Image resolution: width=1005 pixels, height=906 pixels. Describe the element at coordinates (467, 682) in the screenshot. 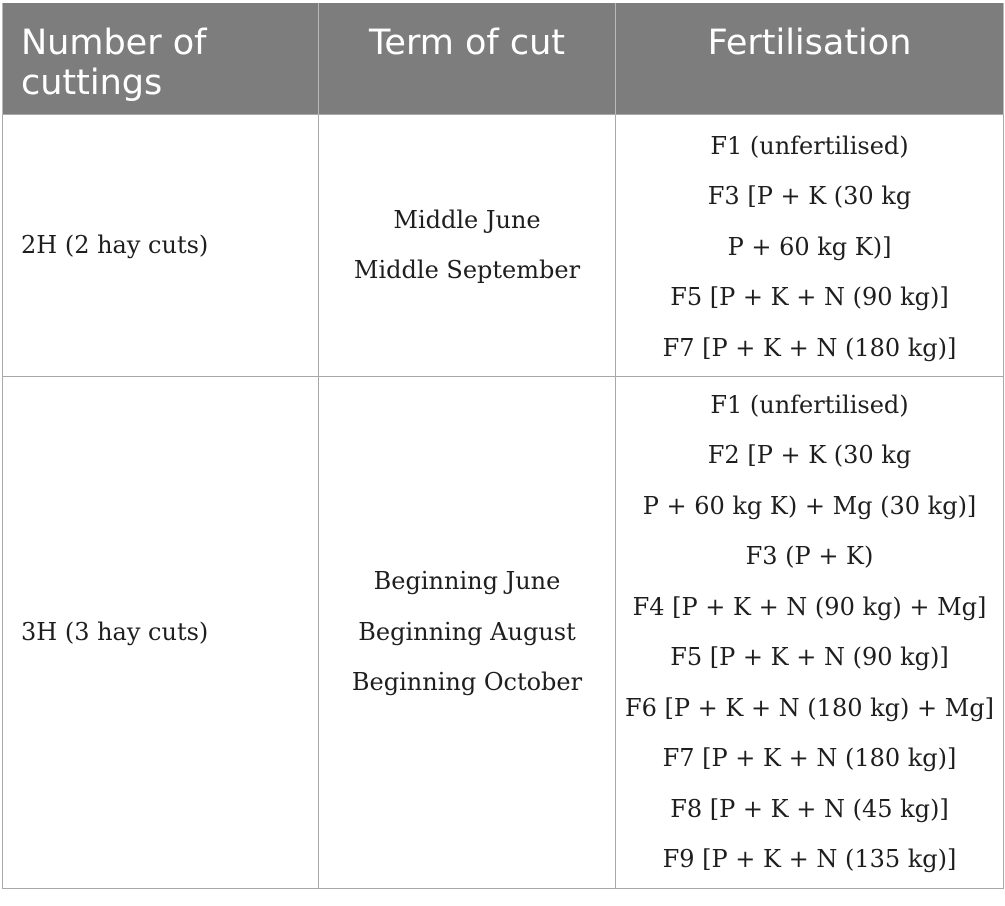

I see `term-line: Beginning October` at that location.